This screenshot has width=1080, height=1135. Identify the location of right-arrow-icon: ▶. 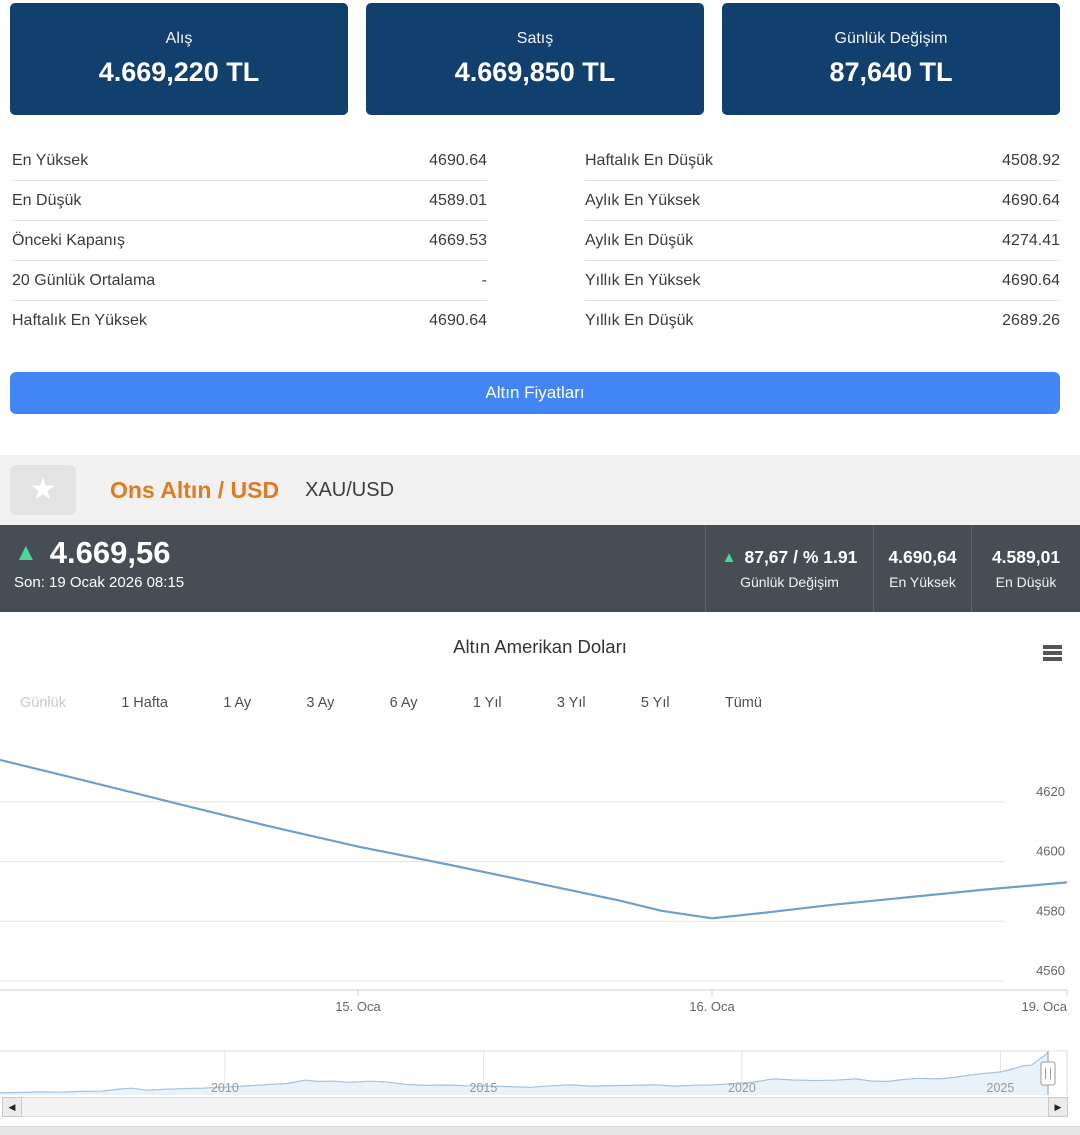
(1058, 1106).